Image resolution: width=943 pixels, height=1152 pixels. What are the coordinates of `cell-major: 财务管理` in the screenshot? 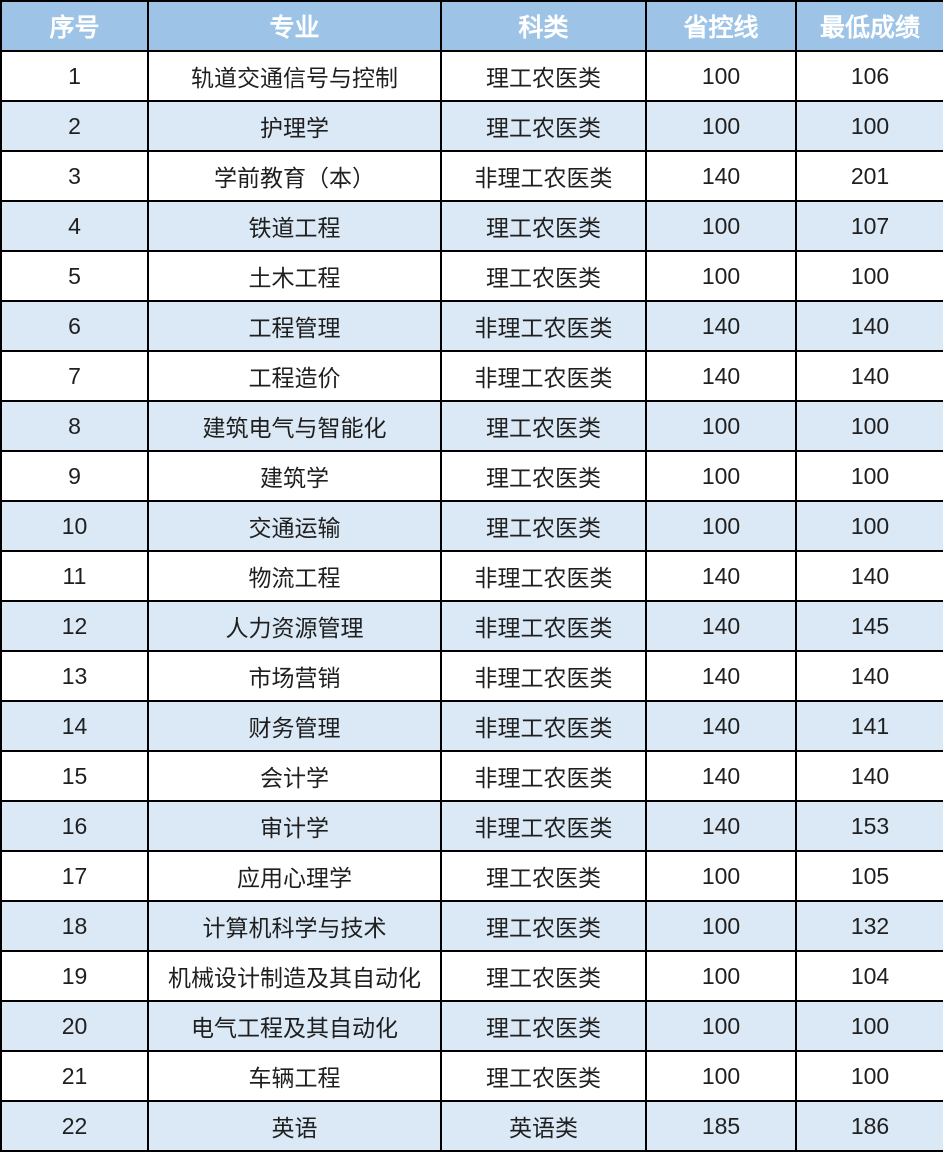 It's located at (294, 726).